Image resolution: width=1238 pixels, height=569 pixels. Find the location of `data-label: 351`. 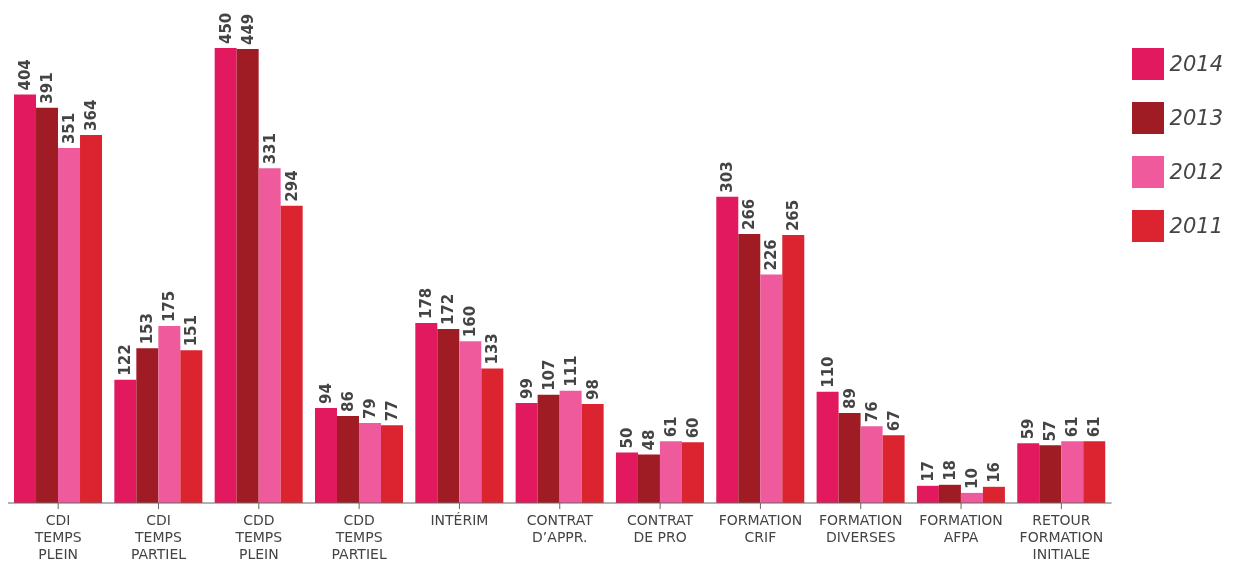

data-label: 351 is located at coordinates (69, 128).